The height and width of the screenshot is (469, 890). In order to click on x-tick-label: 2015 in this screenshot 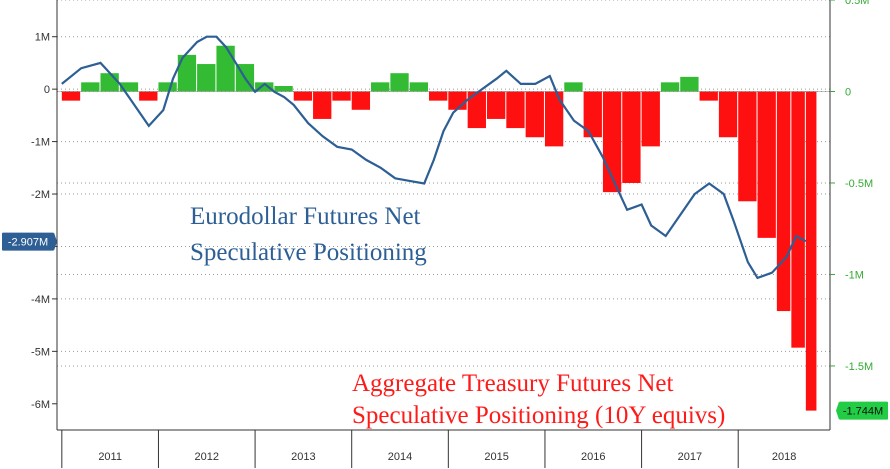, I will do `click(496, 457)`.